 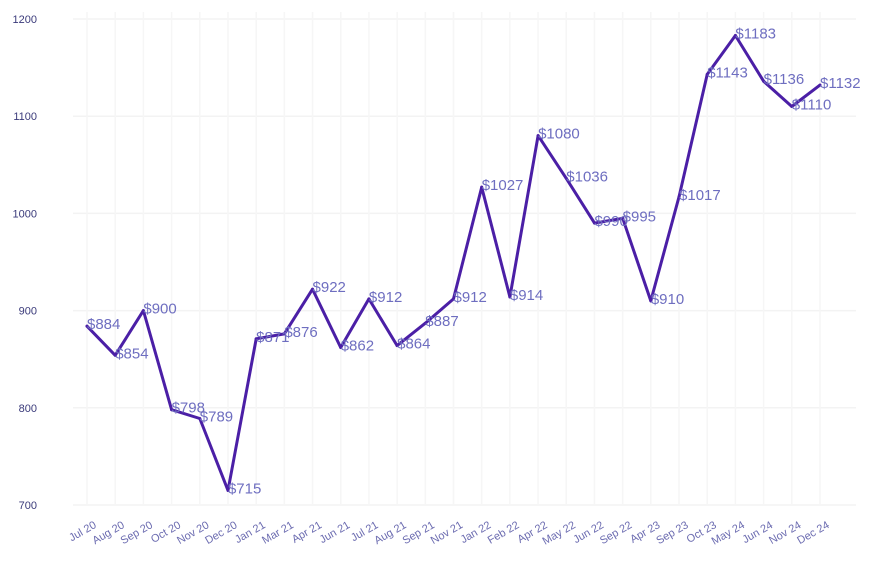 I want to click on x-tick-label: Dec 20, so click(x=221, y=533).